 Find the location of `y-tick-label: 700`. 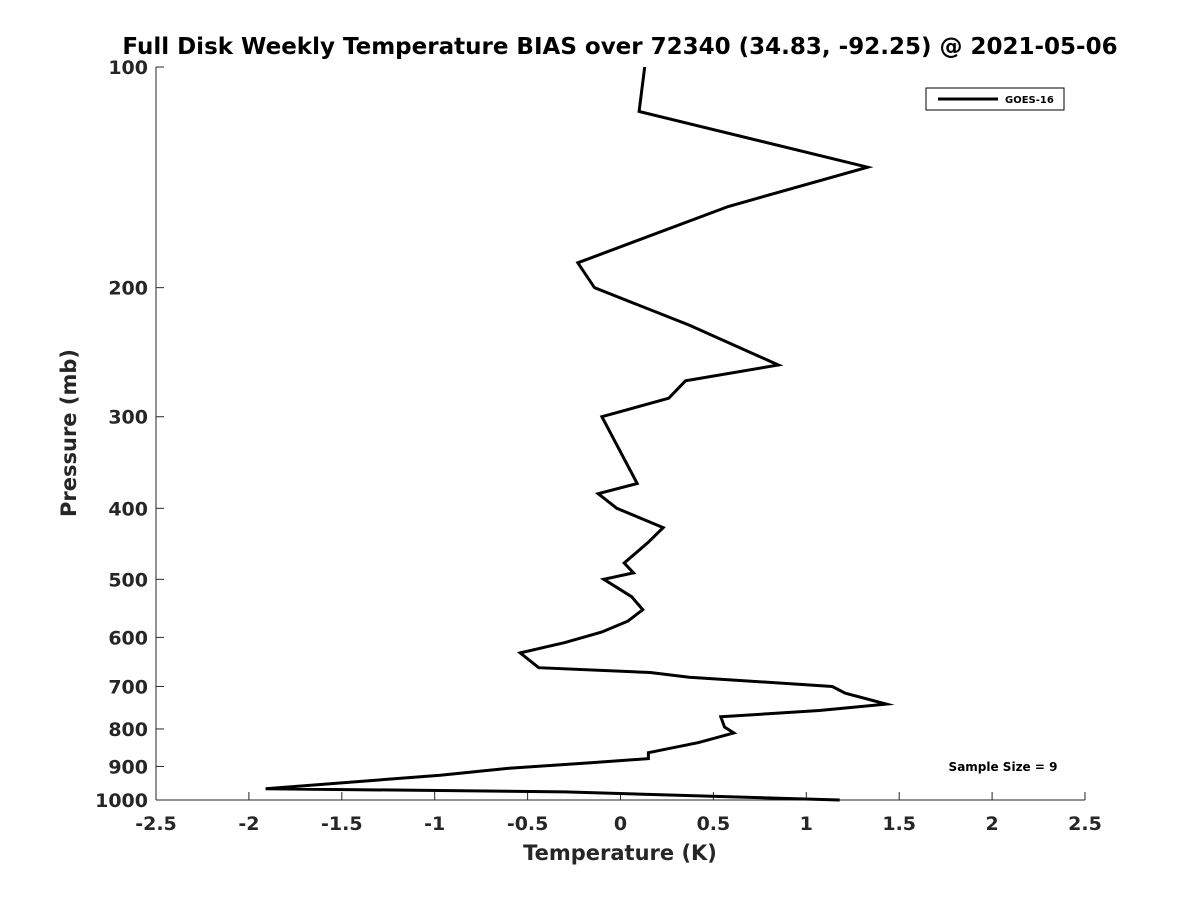

y-tick-label: 700 is located at coordinates (128, 687).